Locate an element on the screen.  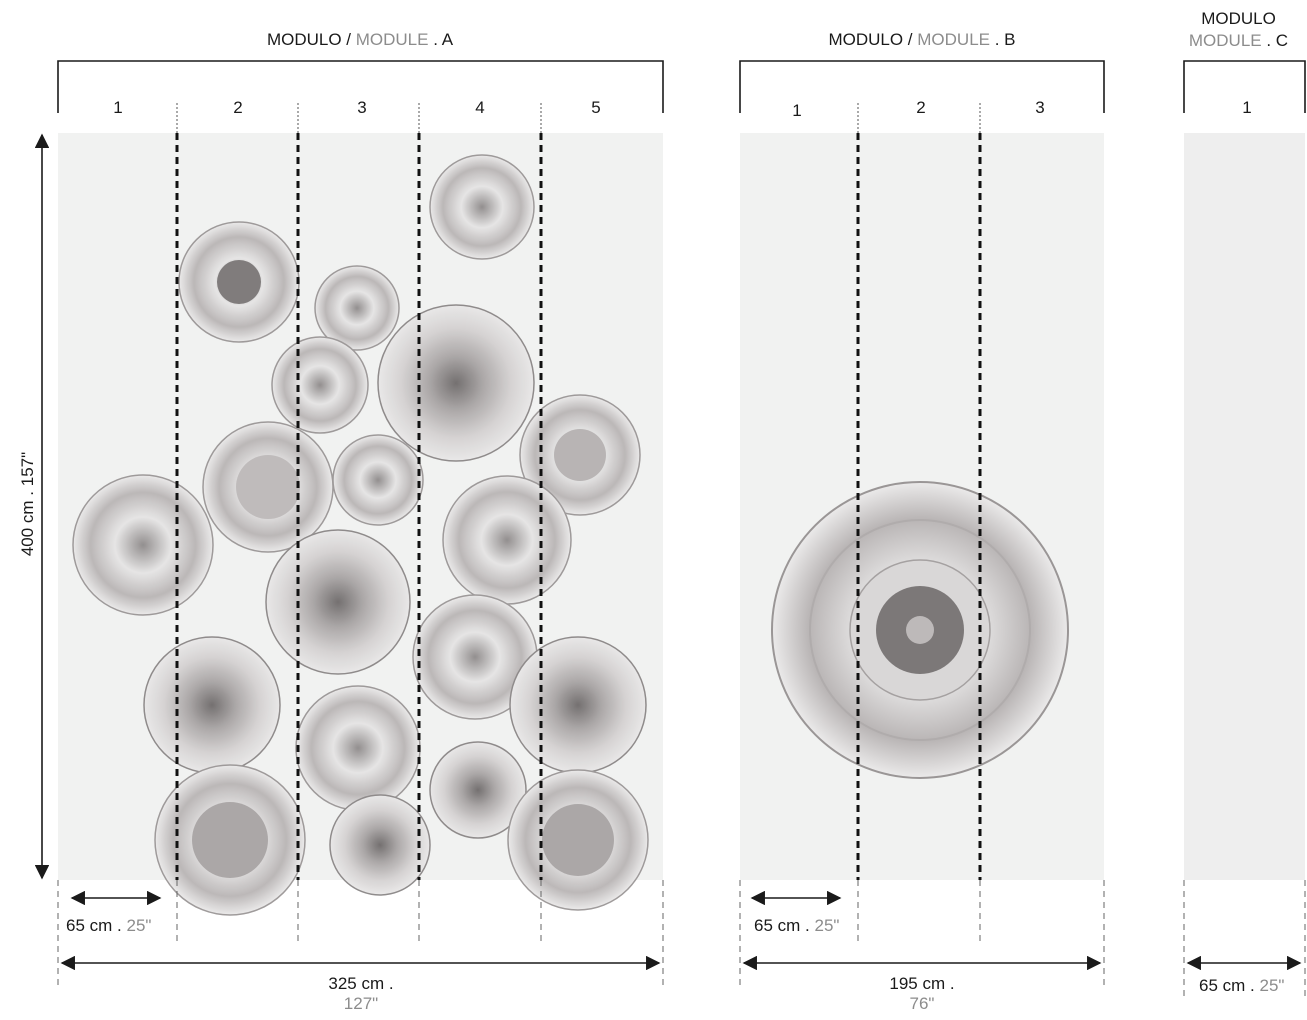
module-b-total-cm: 195 cm . is located at coordinates (922, 983).